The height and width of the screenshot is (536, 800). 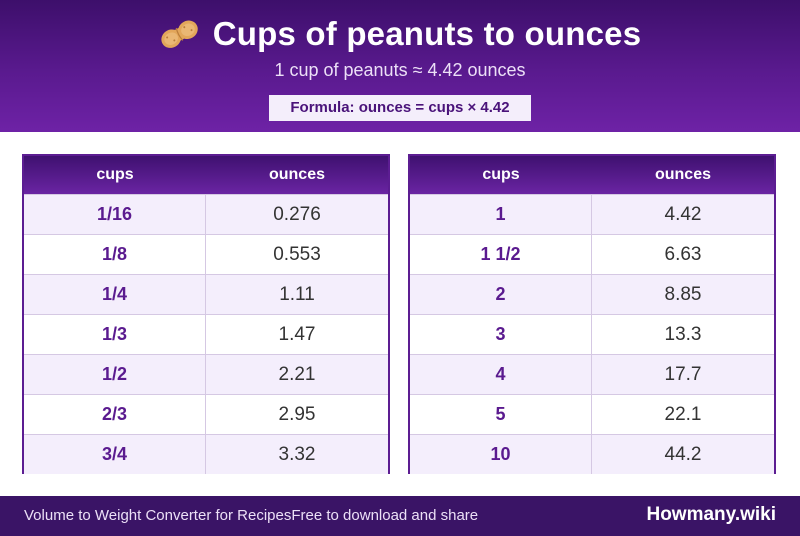 I want to click on ounces-cell: 13.3, so click(x=683, y=334).